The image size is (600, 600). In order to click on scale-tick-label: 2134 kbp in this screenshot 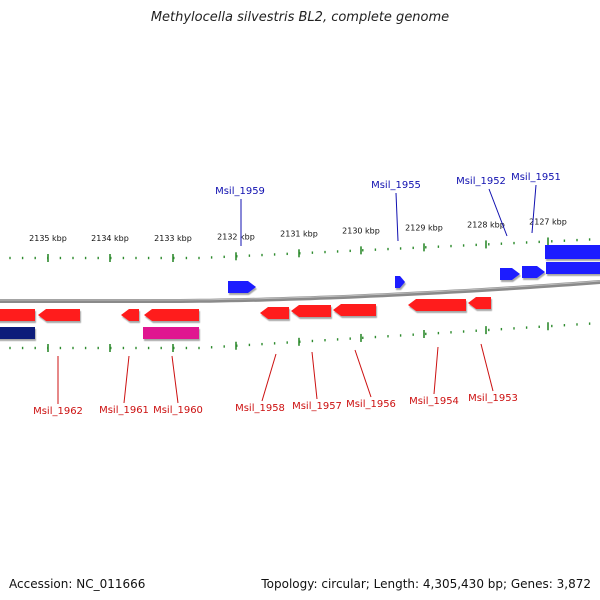, I will do `click(110, 238)`.